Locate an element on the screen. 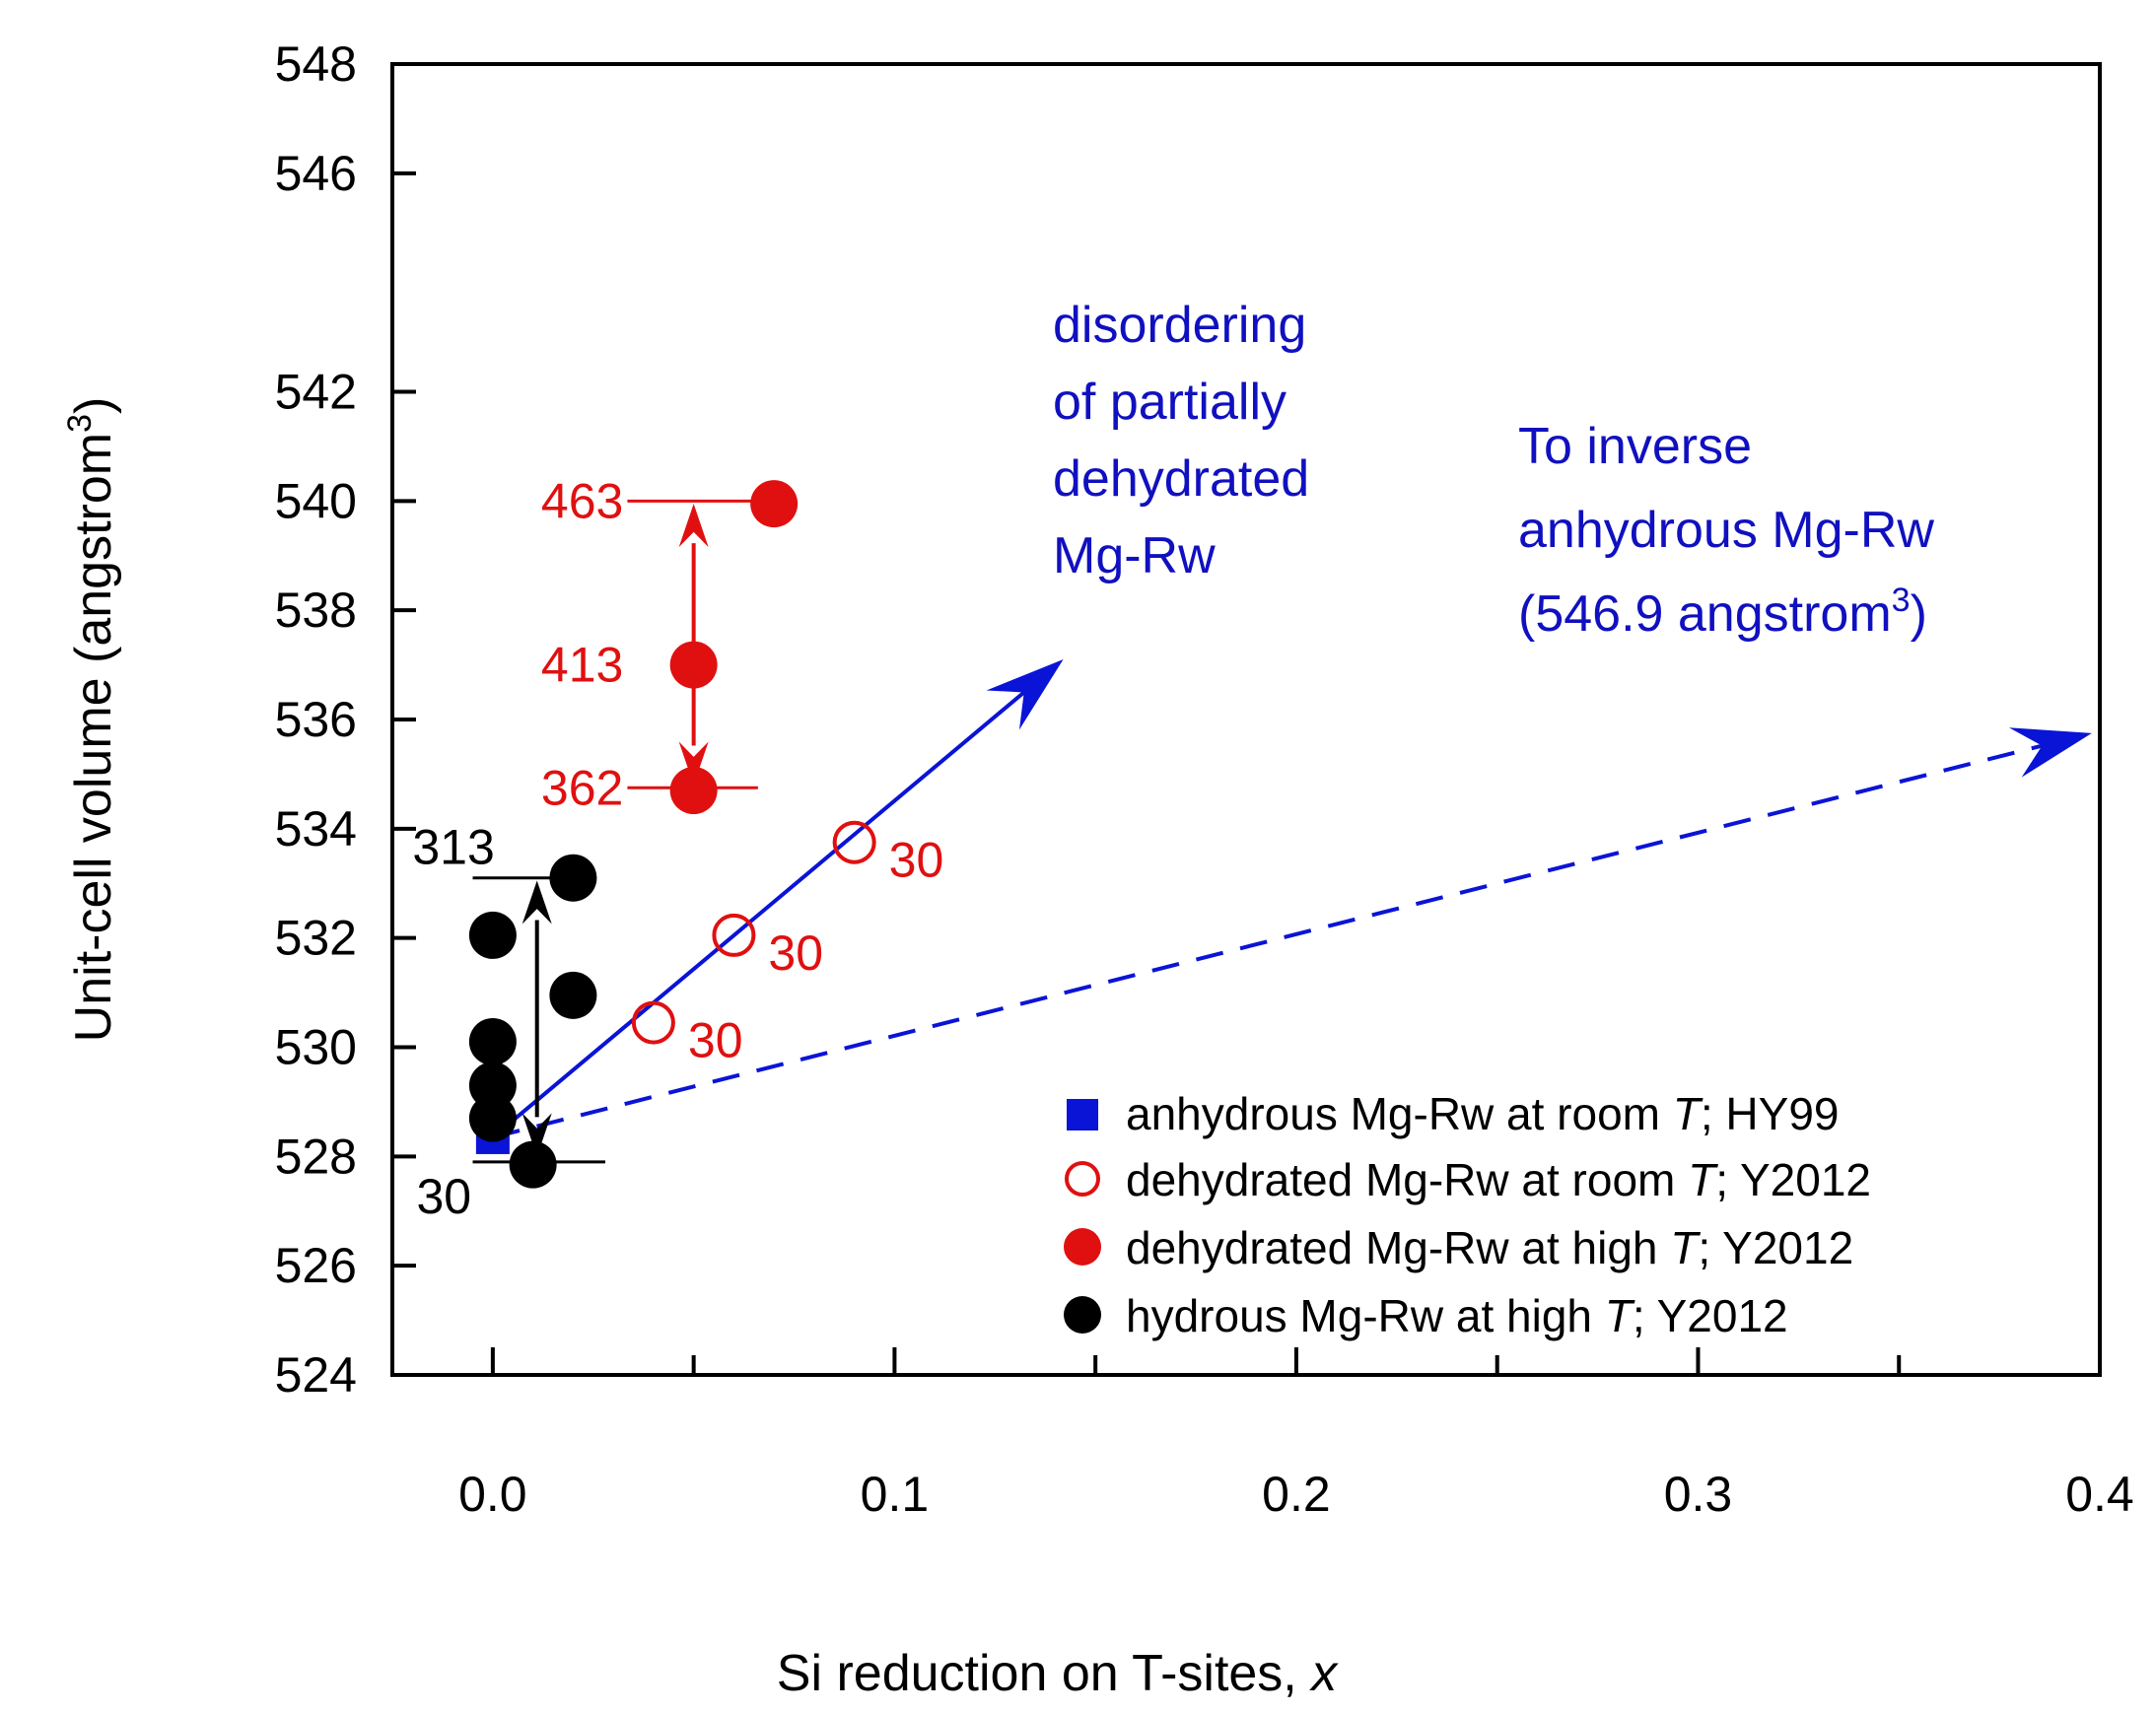 The height and width of the screenshot is (1713, 2156). y-tick-label-2: 528 is located at coordinates (316, 1156).